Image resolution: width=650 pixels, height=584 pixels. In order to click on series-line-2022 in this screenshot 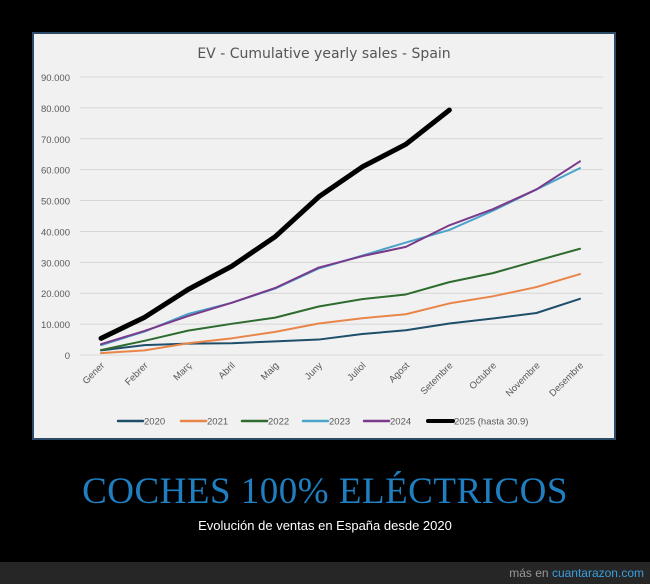, I will do `click(340, 299)`.